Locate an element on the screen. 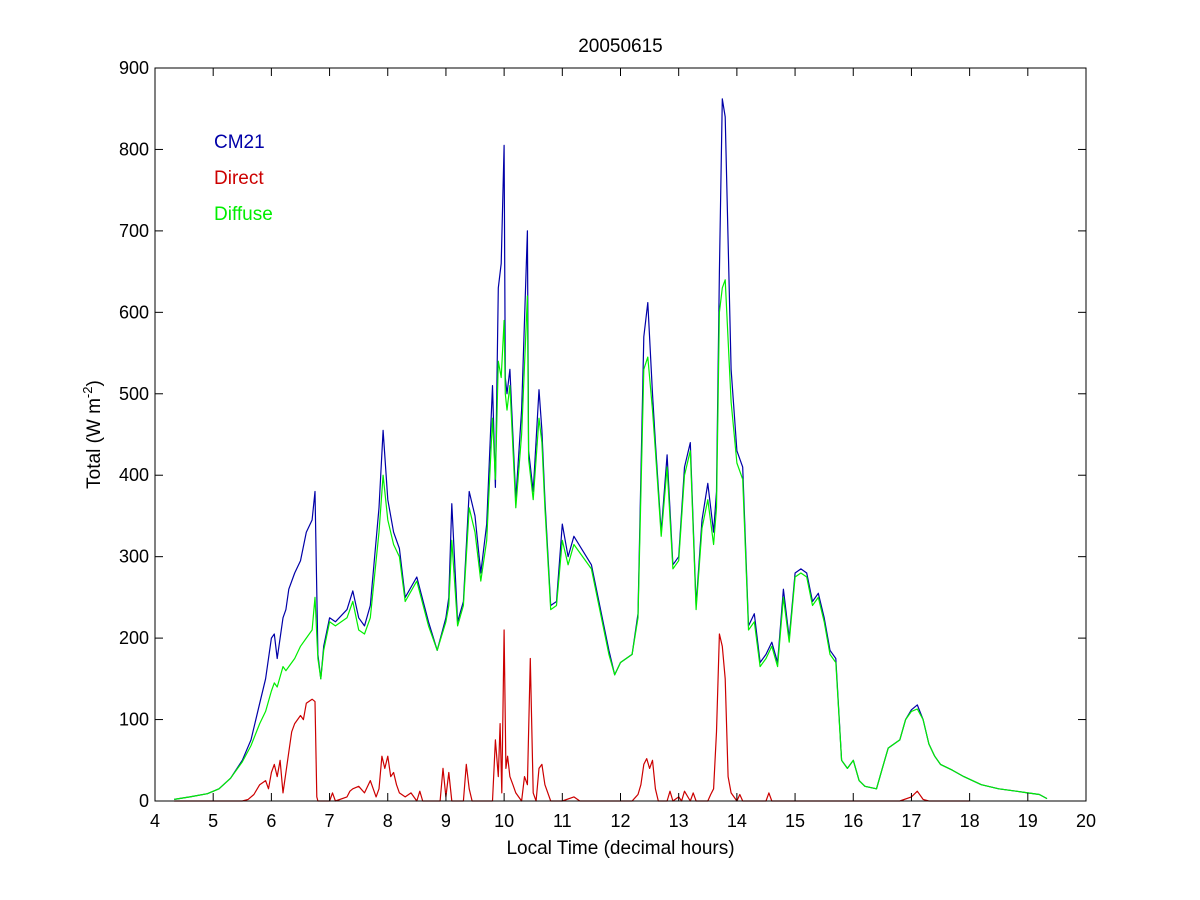 This screenshot has width=1200, height=900. x-tick-label: 9 is located at coordinates (446, 821).